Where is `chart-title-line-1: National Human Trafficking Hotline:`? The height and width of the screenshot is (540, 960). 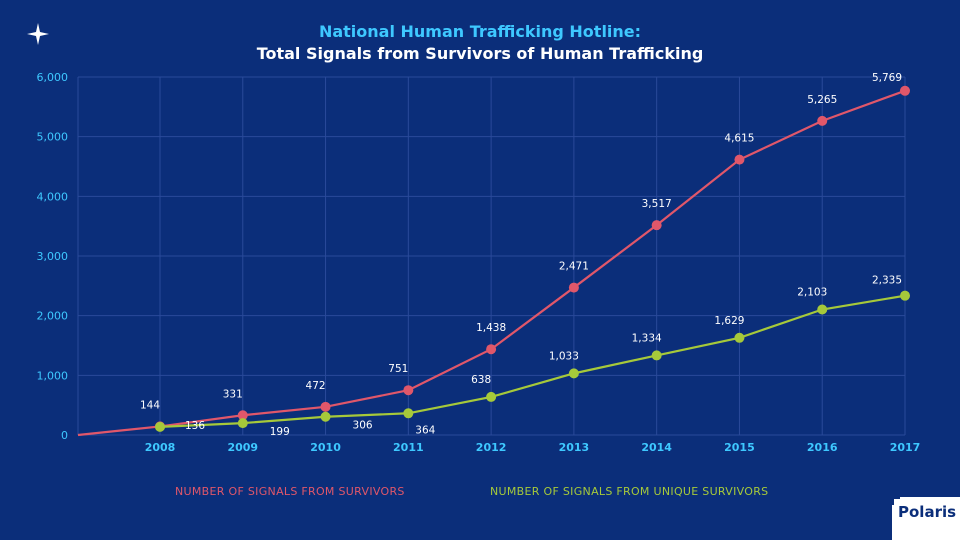 chart-title-line-1: National Human Trafficking Hotline: is located at coordinates (480, 31).